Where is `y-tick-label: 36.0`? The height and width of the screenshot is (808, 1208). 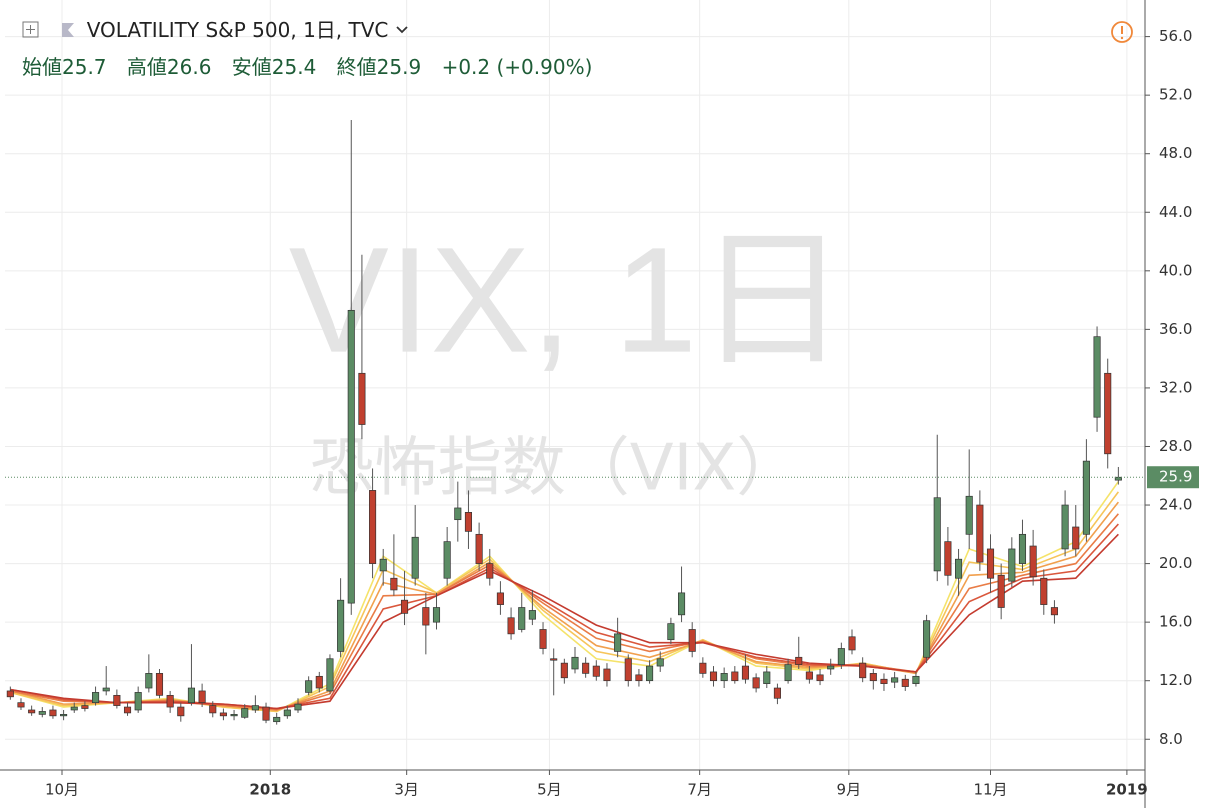 y-tick-label: 36.0 is located at coordinates (1175, 329).